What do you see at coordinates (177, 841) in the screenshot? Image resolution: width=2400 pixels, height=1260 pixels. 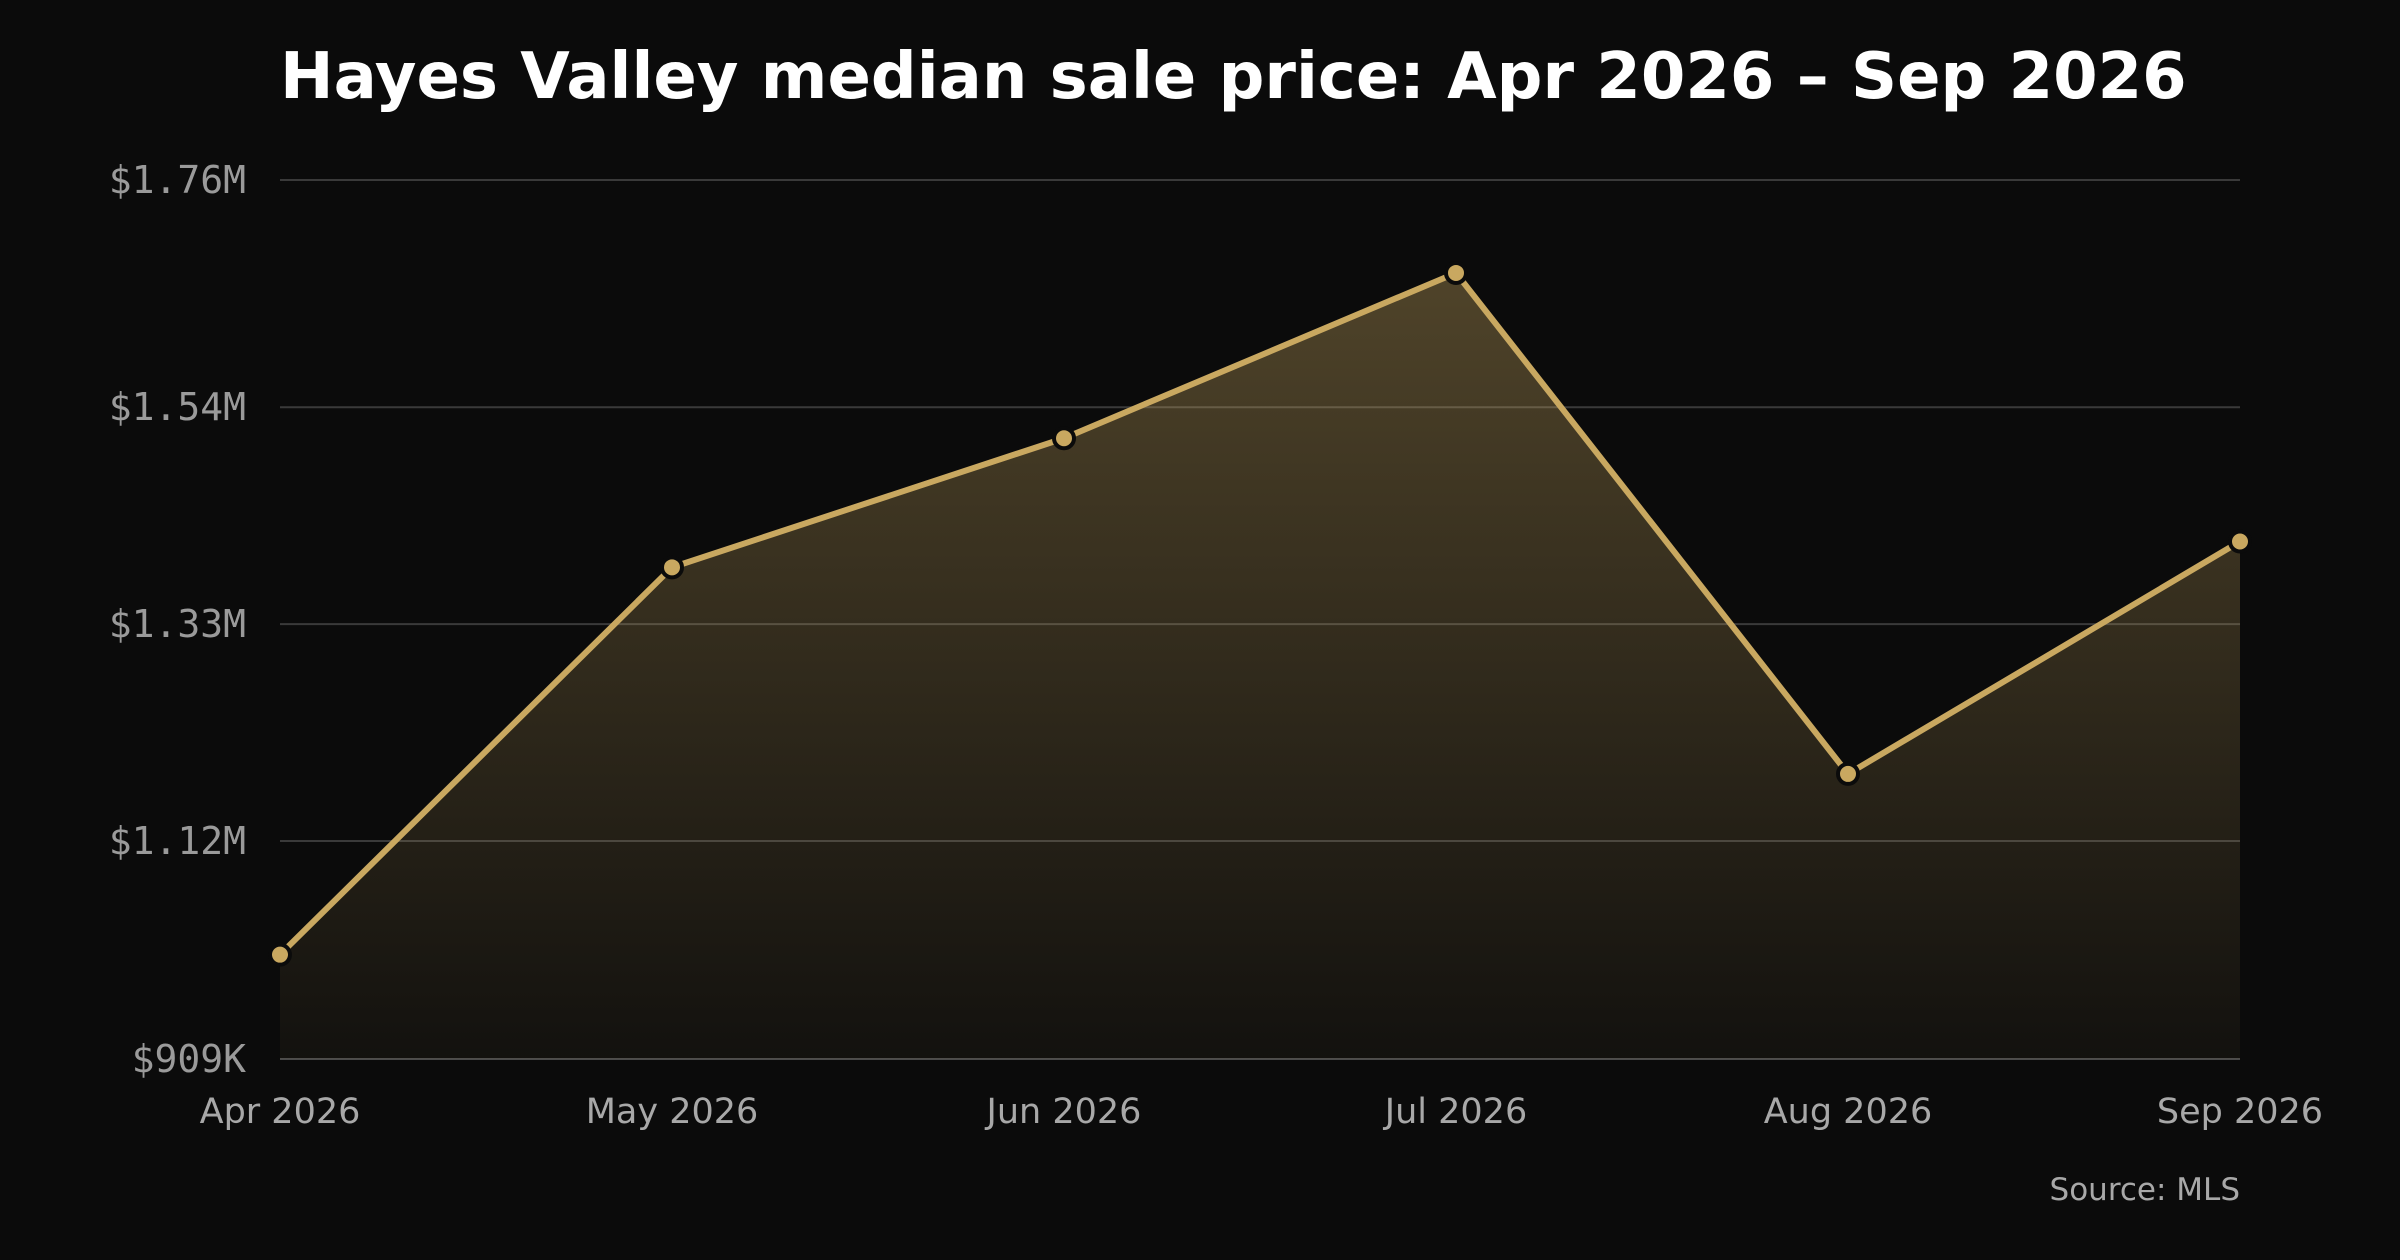 I see `y-tick-label: $1.12M` at bounding box center [177, 841].